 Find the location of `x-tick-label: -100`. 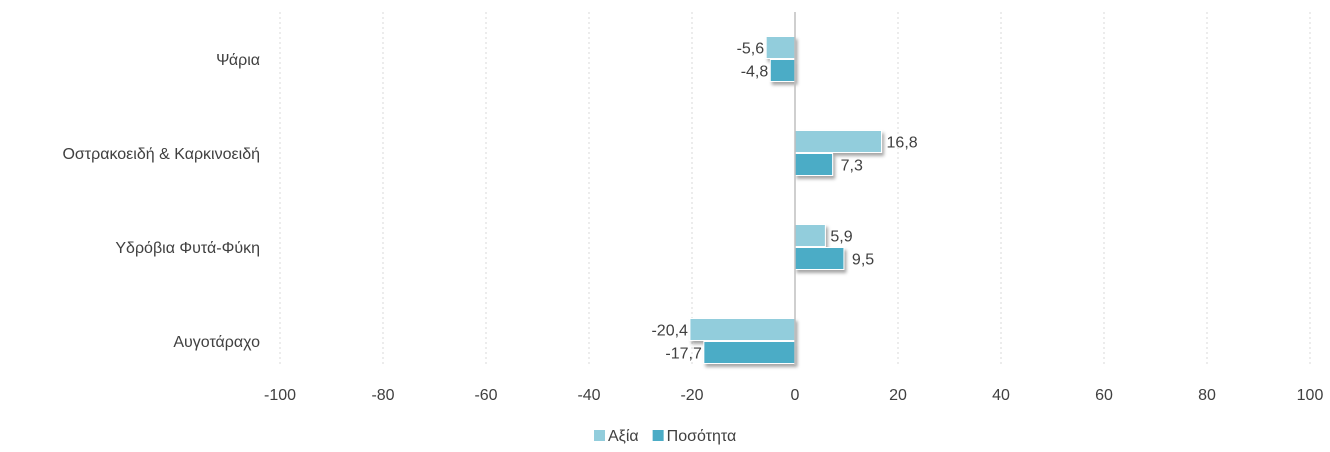

x-tick-label: -100 is located at coordinates (280, 395).